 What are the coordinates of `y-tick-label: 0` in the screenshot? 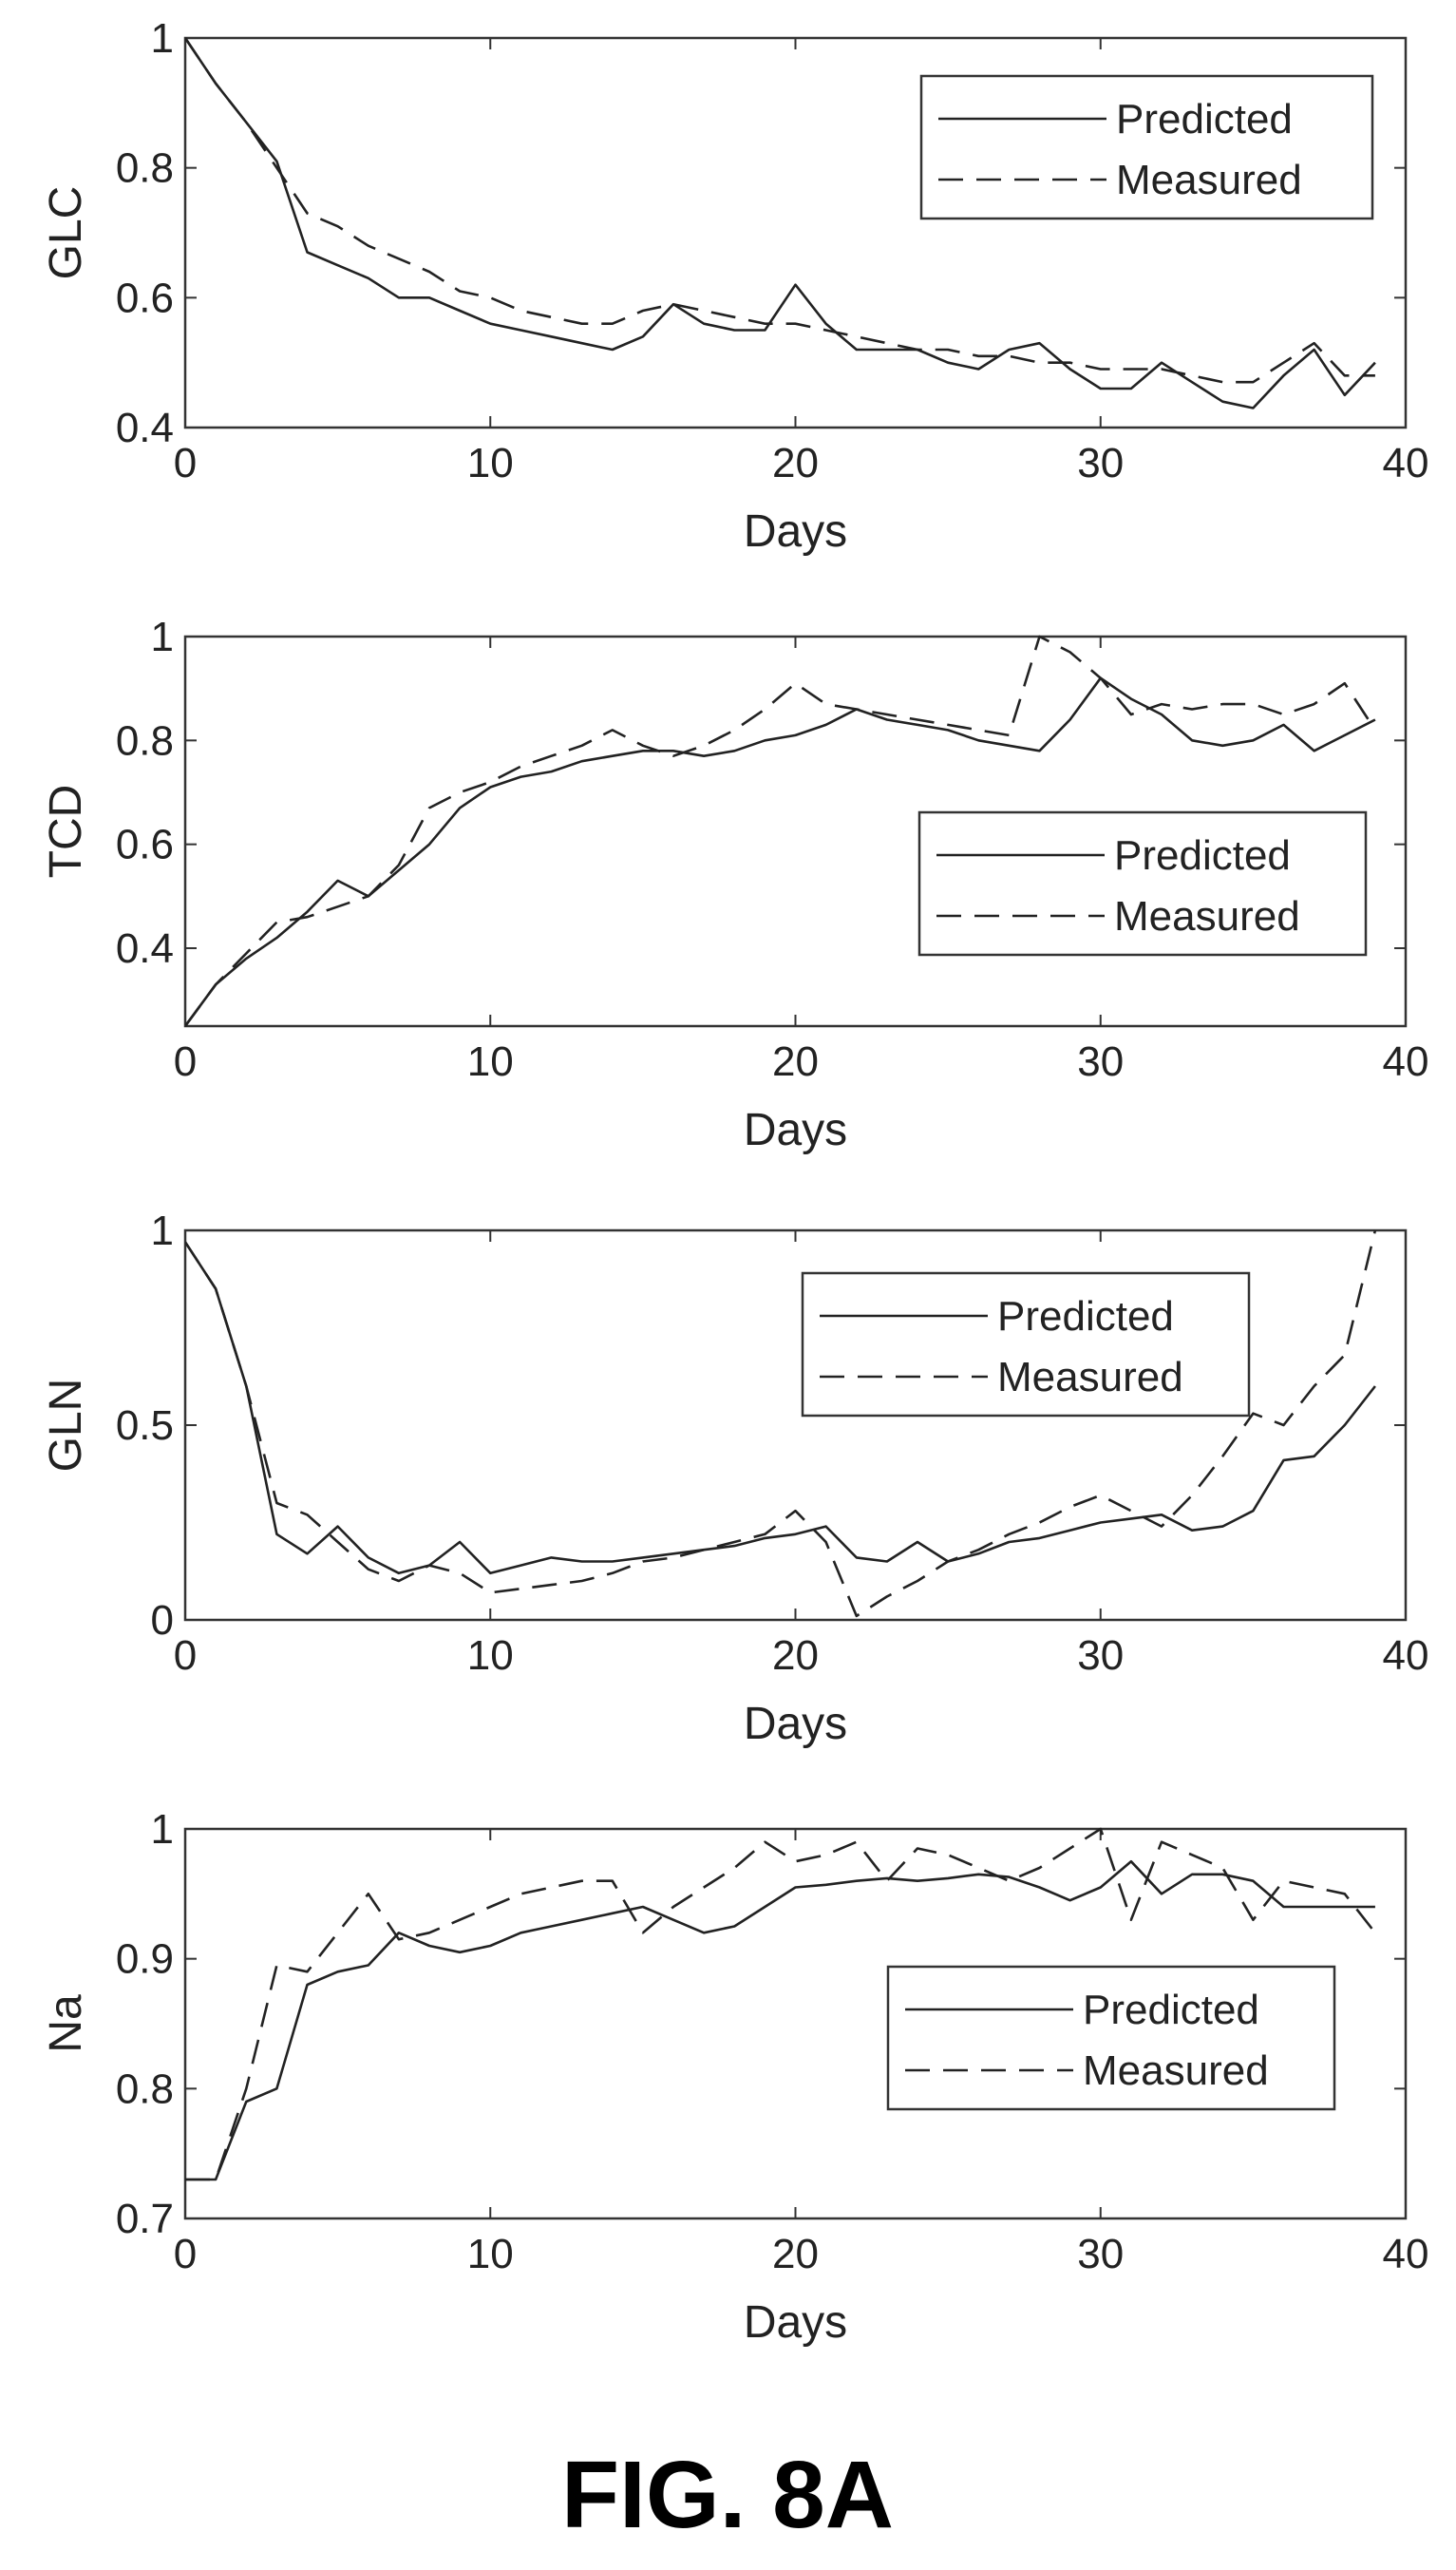 It's located at (162, 1621).